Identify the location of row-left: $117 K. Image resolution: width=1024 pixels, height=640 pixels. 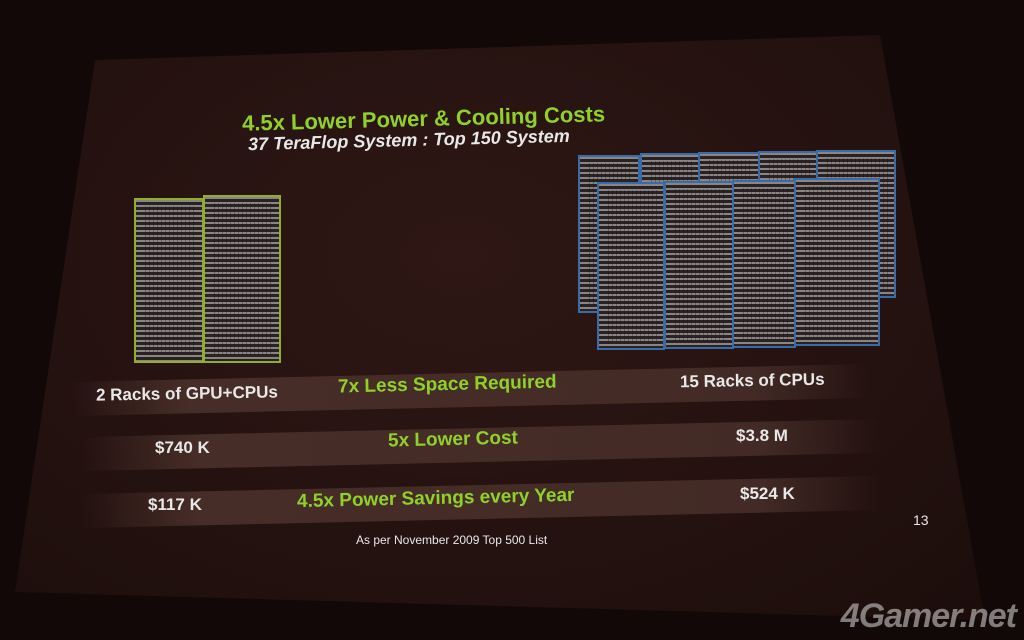
(175, 504).